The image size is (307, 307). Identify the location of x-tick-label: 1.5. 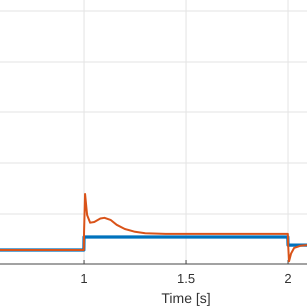
(186, 278).